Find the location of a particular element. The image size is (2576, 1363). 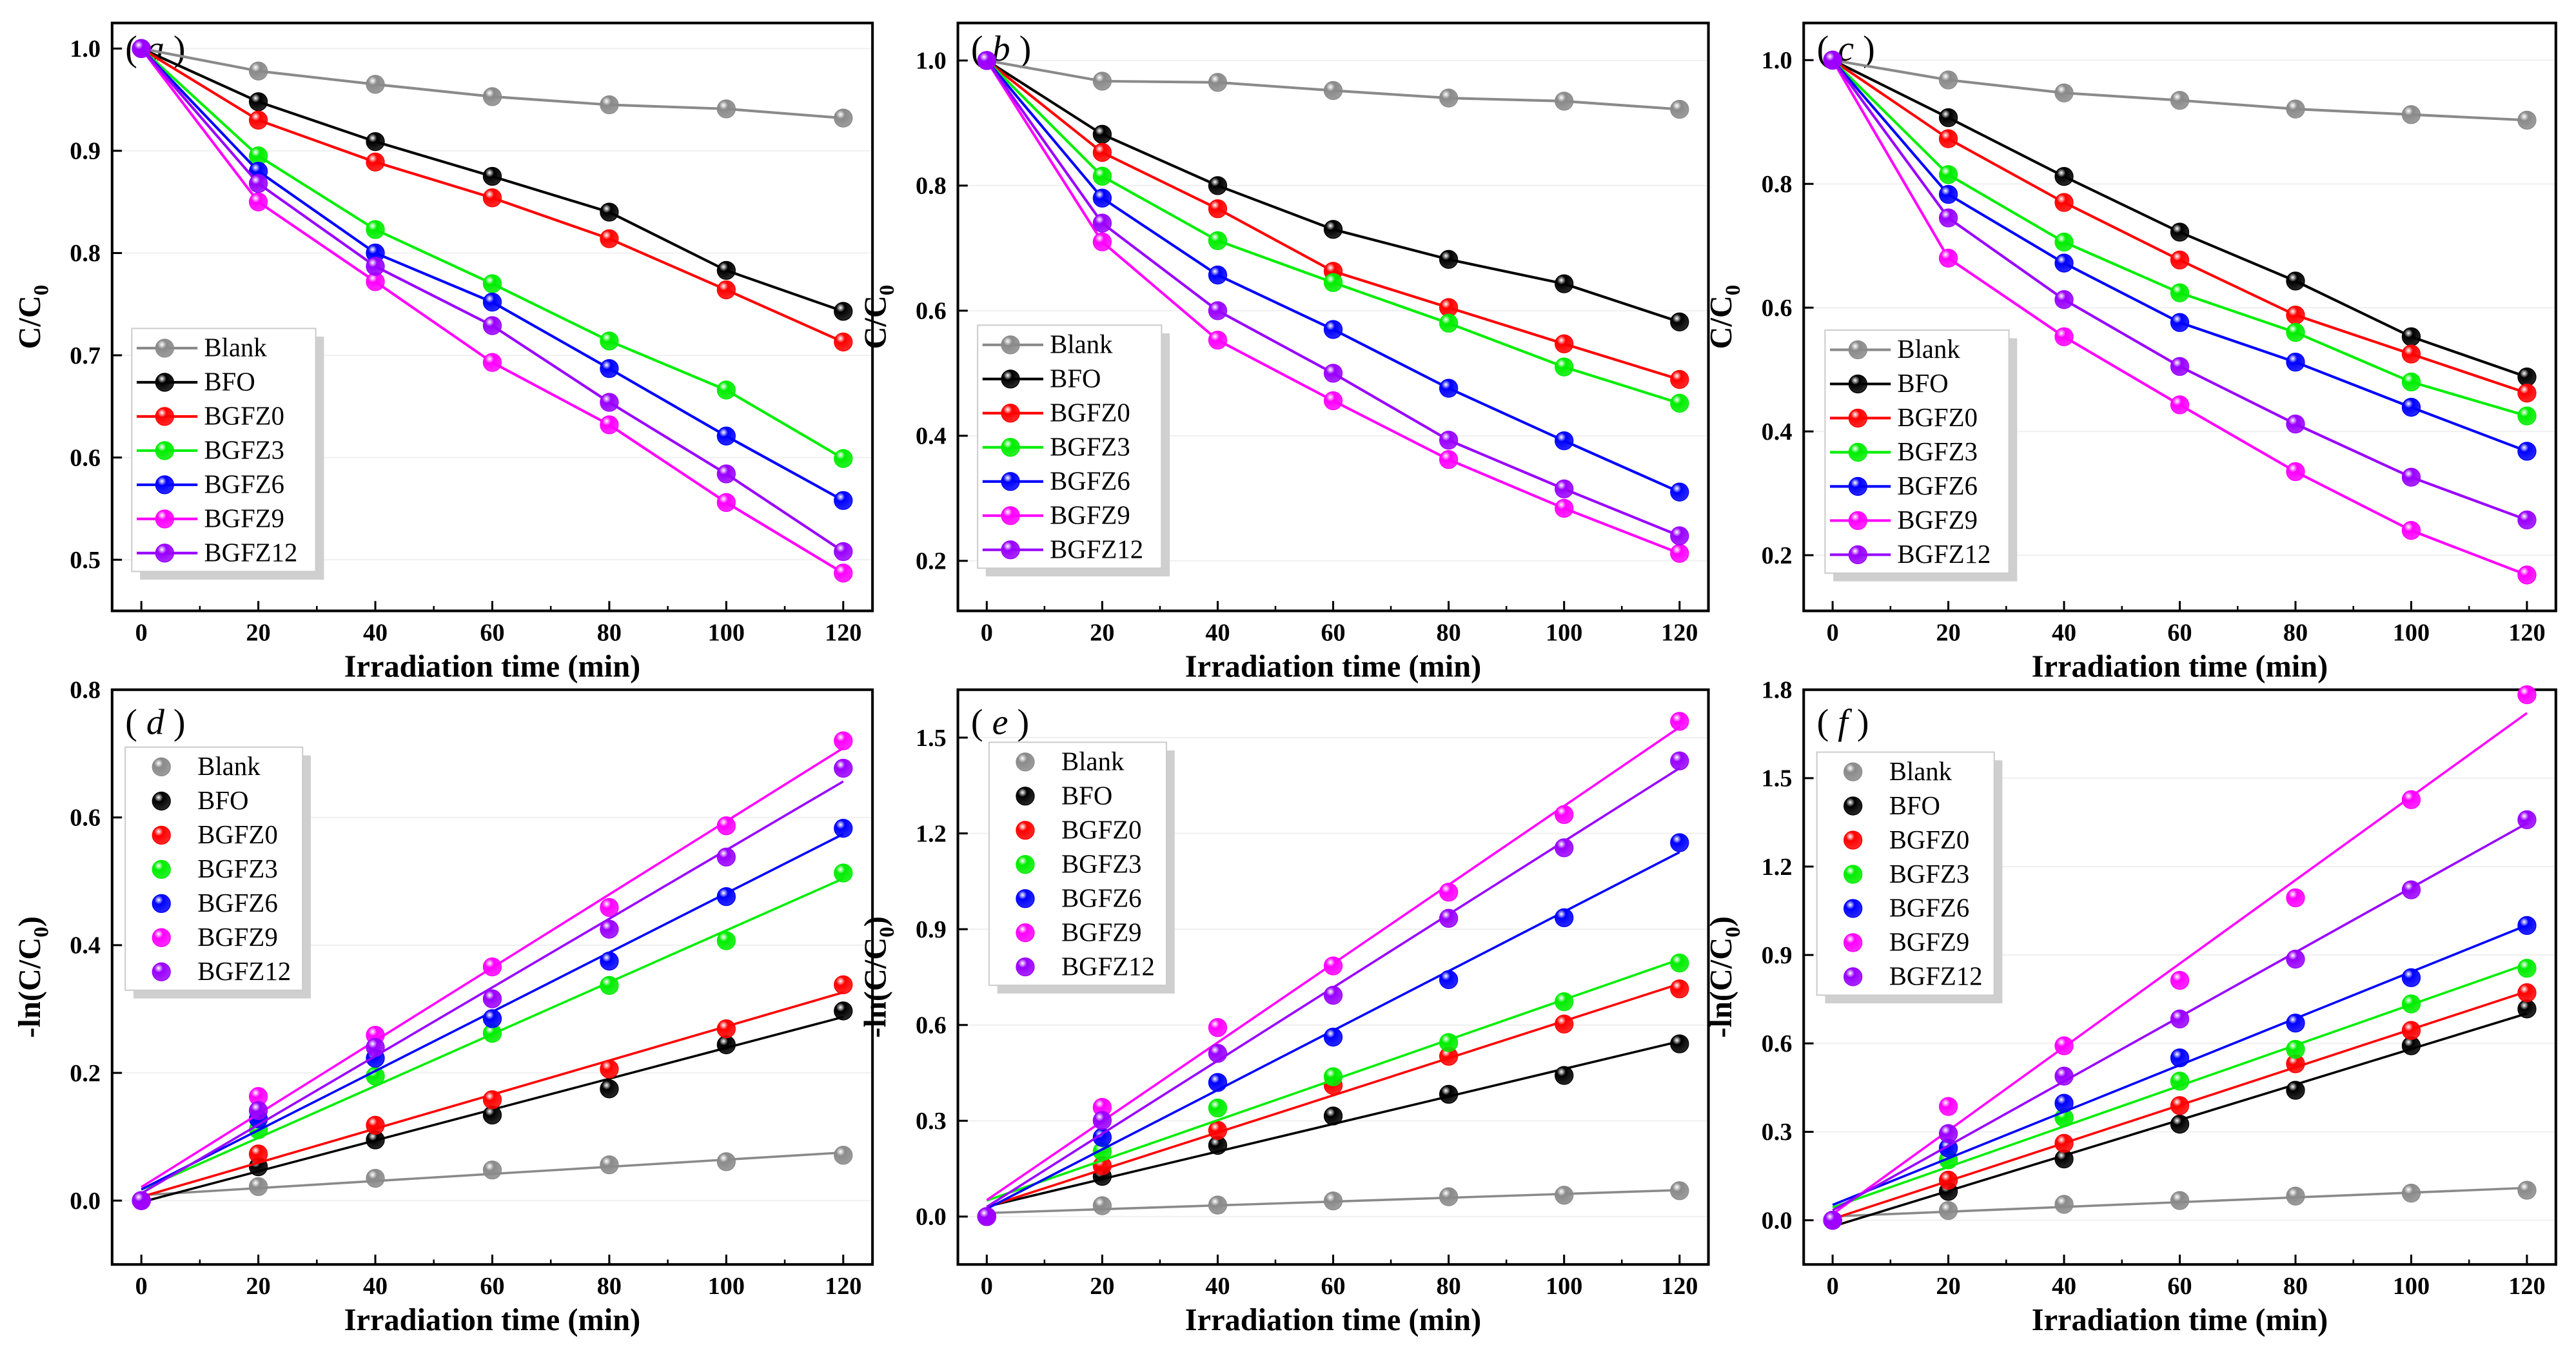

panel-label-close: ) is located at coordinates (1864, 49).